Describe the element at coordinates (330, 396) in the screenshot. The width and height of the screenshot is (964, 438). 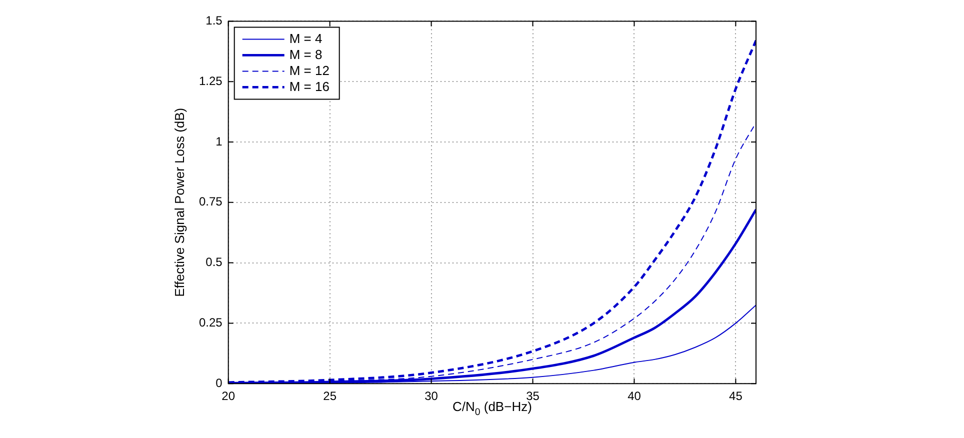
I see `x-tick-label: 25` at that location.